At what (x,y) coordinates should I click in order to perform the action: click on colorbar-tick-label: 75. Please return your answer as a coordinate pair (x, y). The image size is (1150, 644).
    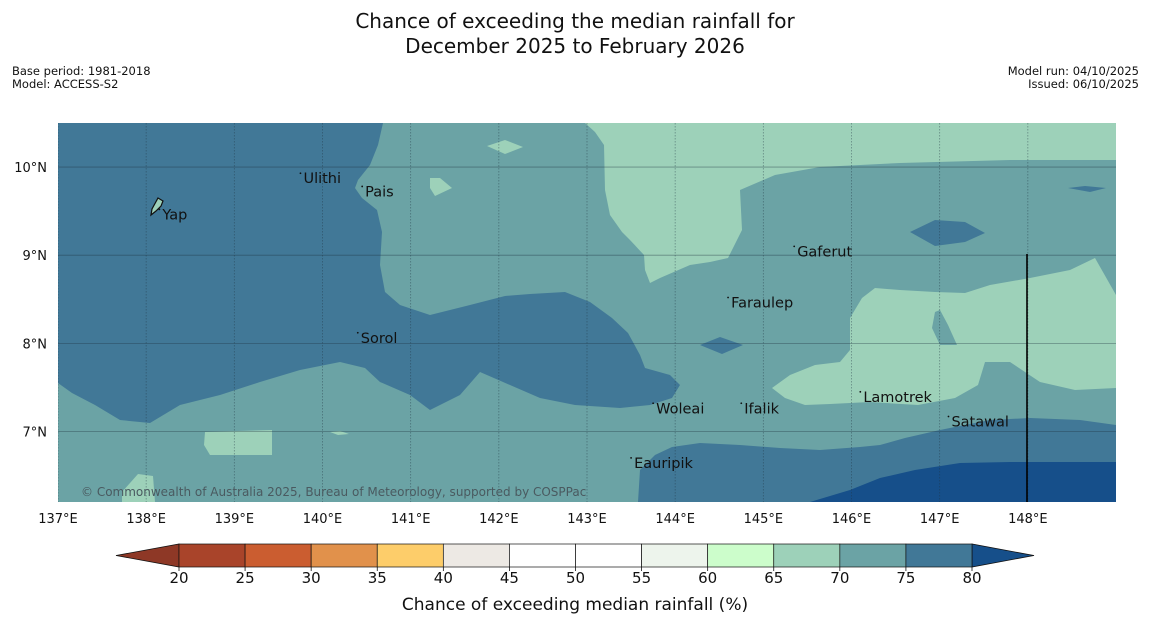
    Looking at the image, I should click on (905, 578).